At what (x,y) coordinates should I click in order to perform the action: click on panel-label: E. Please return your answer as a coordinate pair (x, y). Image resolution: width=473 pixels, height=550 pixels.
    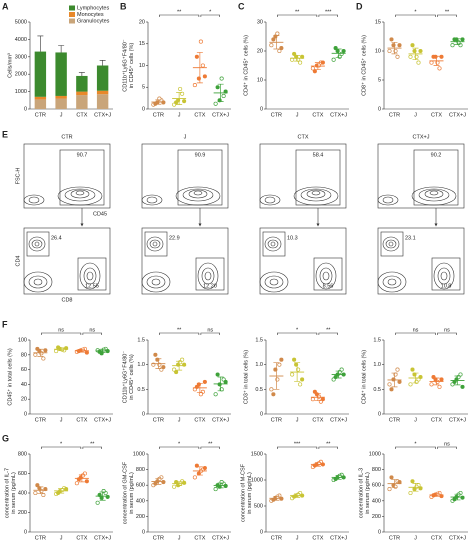
    Looking at the image, I should click on (5, 134).